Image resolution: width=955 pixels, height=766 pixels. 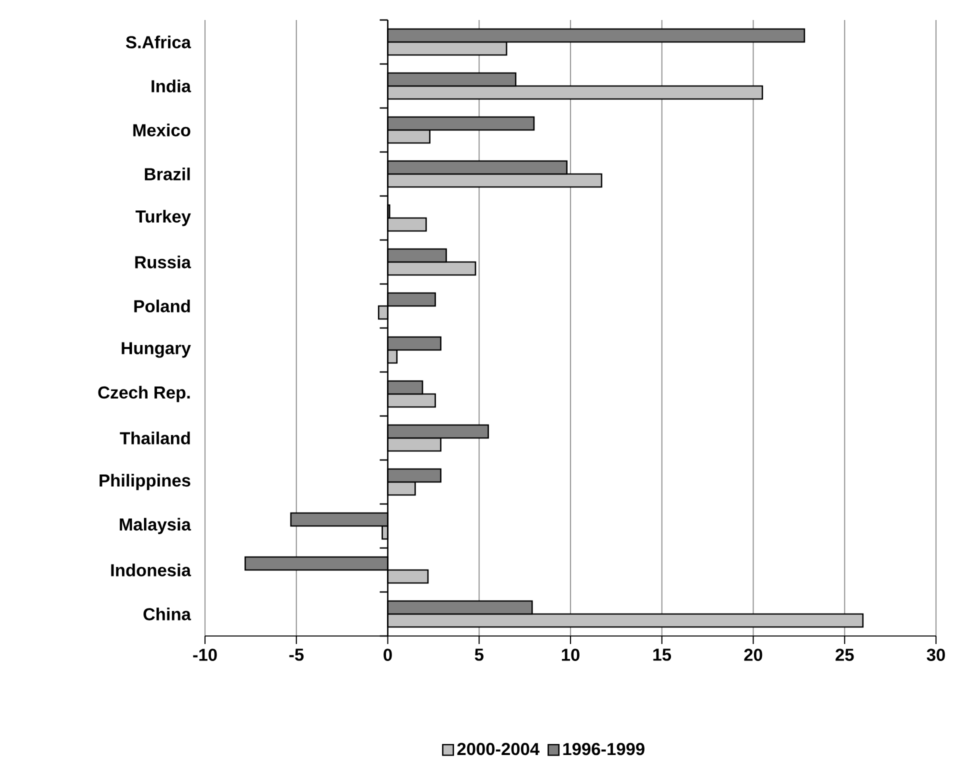 I want to click on x-tick-label: 10, so click(x=571, y=654).